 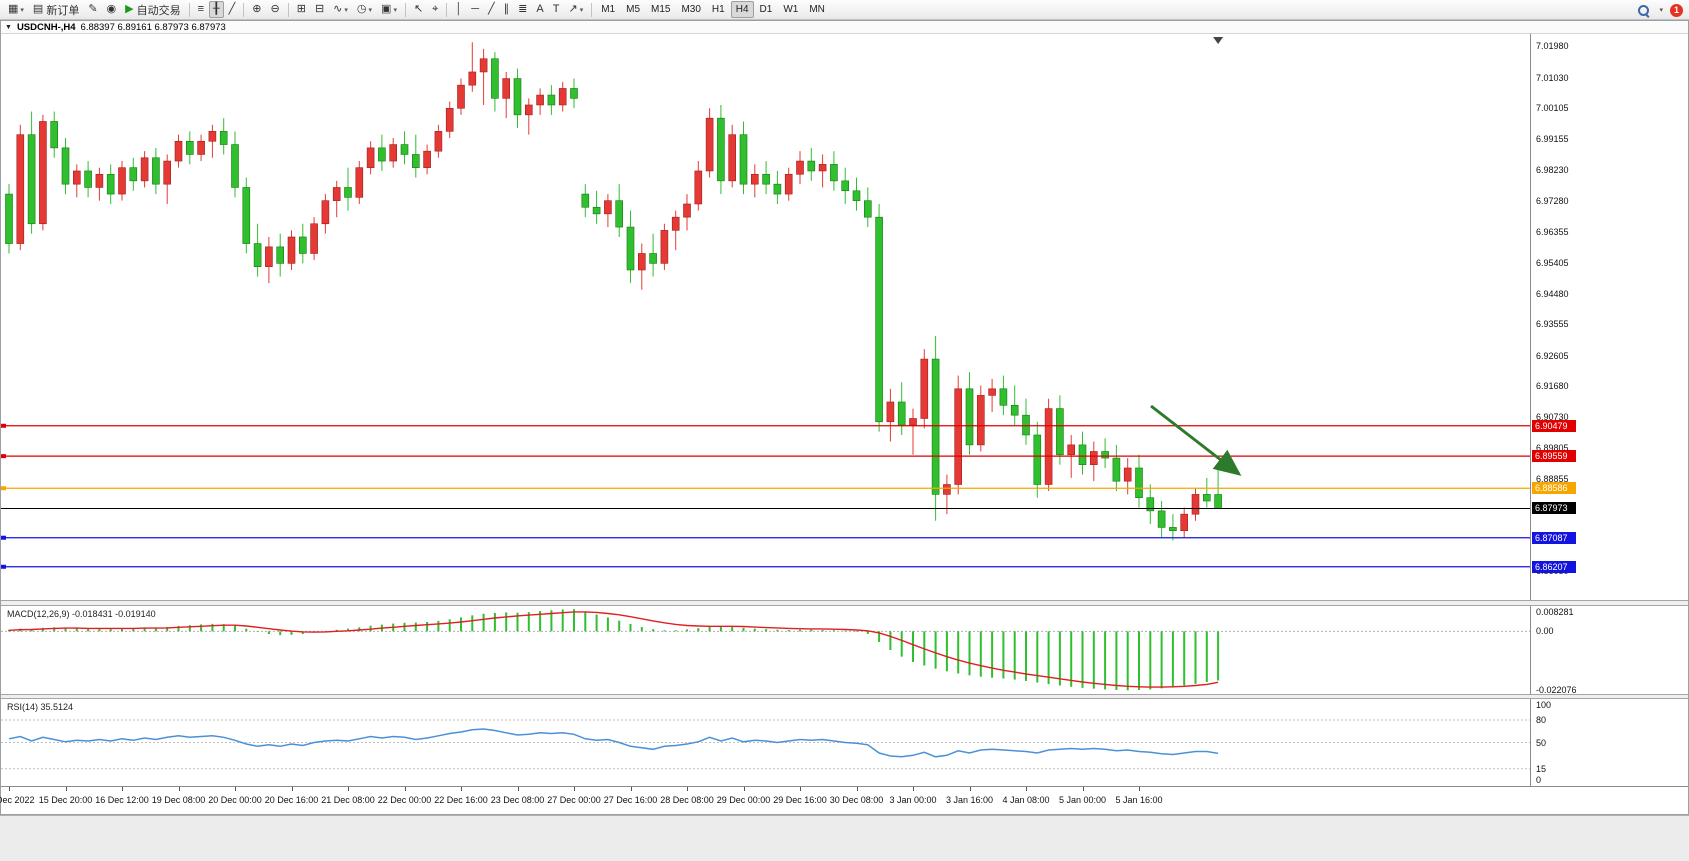 I want to click on tile-windows-button: ⊞, so click(x=301, y=9).